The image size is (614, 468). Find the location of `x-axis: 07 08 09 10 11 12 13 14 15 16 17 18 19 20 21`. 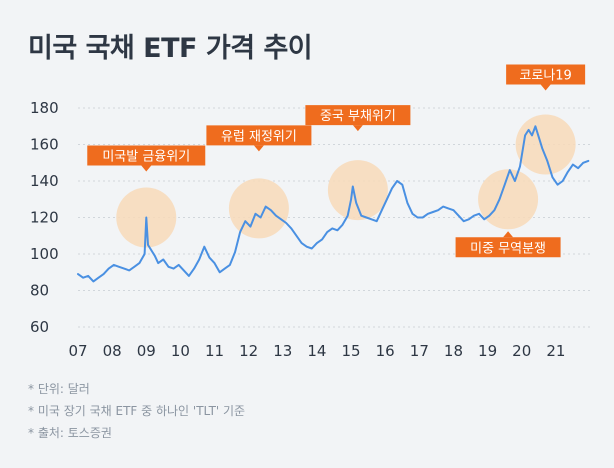

x-axis: 07 08 09 10 11 12 13 14 15 16 17 18 19 20 21 is located at coordinates (316, 351).